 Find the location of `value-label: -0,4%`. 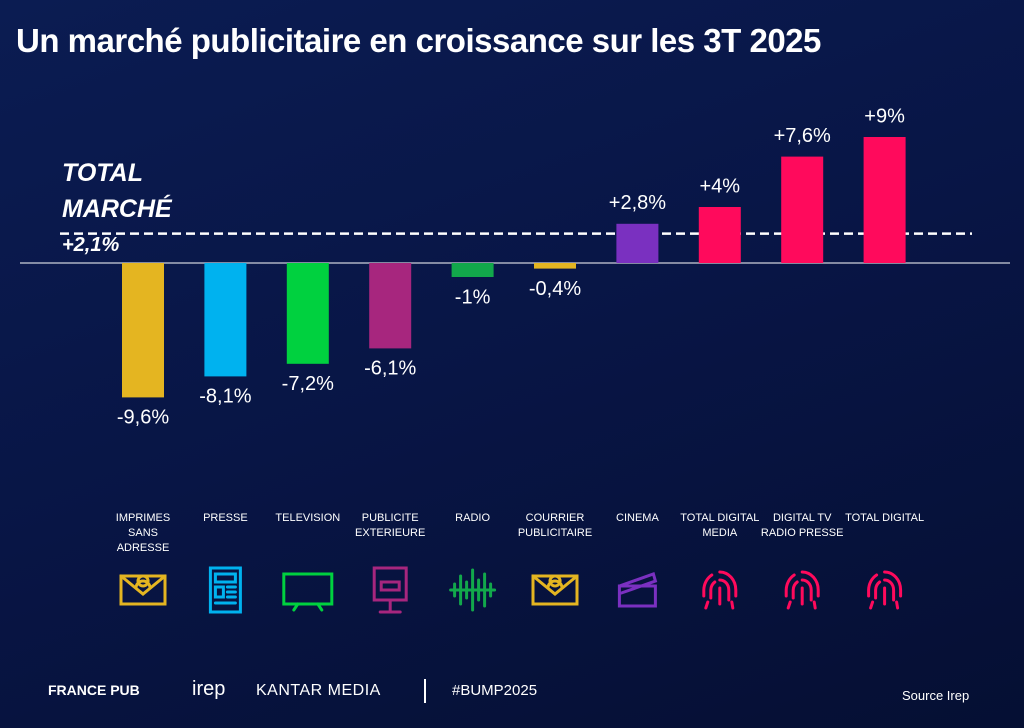

value-label: -0,4% is located at coordinates (555, 289).